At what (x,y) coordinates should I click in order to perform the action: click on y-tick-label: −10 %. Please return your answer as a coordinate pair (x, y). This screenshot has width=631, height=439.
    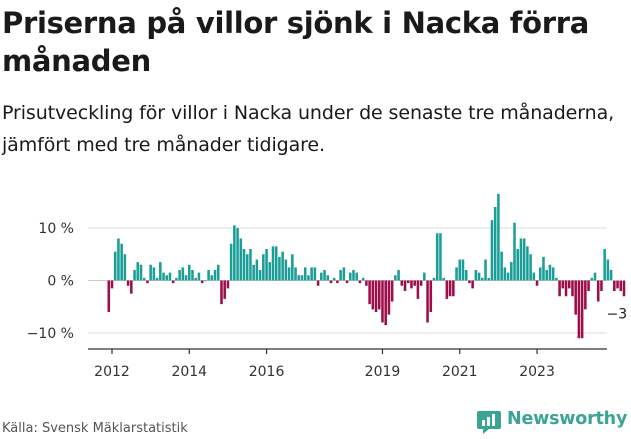
    Looking at the image, I should click on (50, 334).